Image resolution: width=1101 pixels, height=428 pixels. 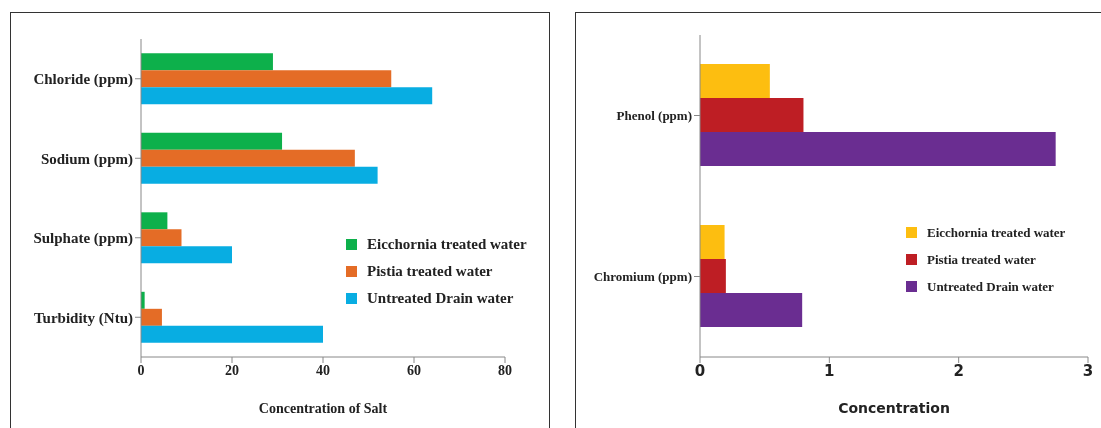 What do you see at coordinates (83, 239) in the screenshot?
I see `y-tick-label: Sulphate (ppm)` at bounding box center [83, 239].